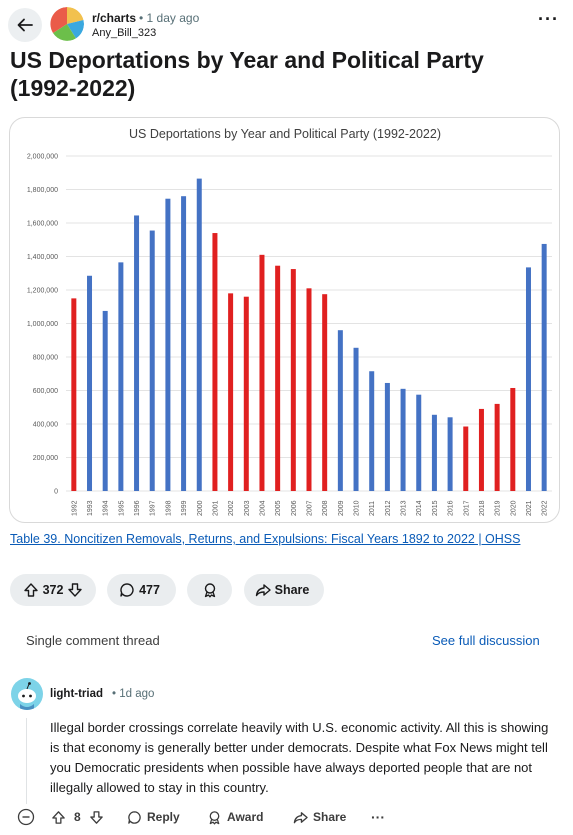 The image size is (573, 835). I want to click on x-tick-label: 1995, so click(121, 508).